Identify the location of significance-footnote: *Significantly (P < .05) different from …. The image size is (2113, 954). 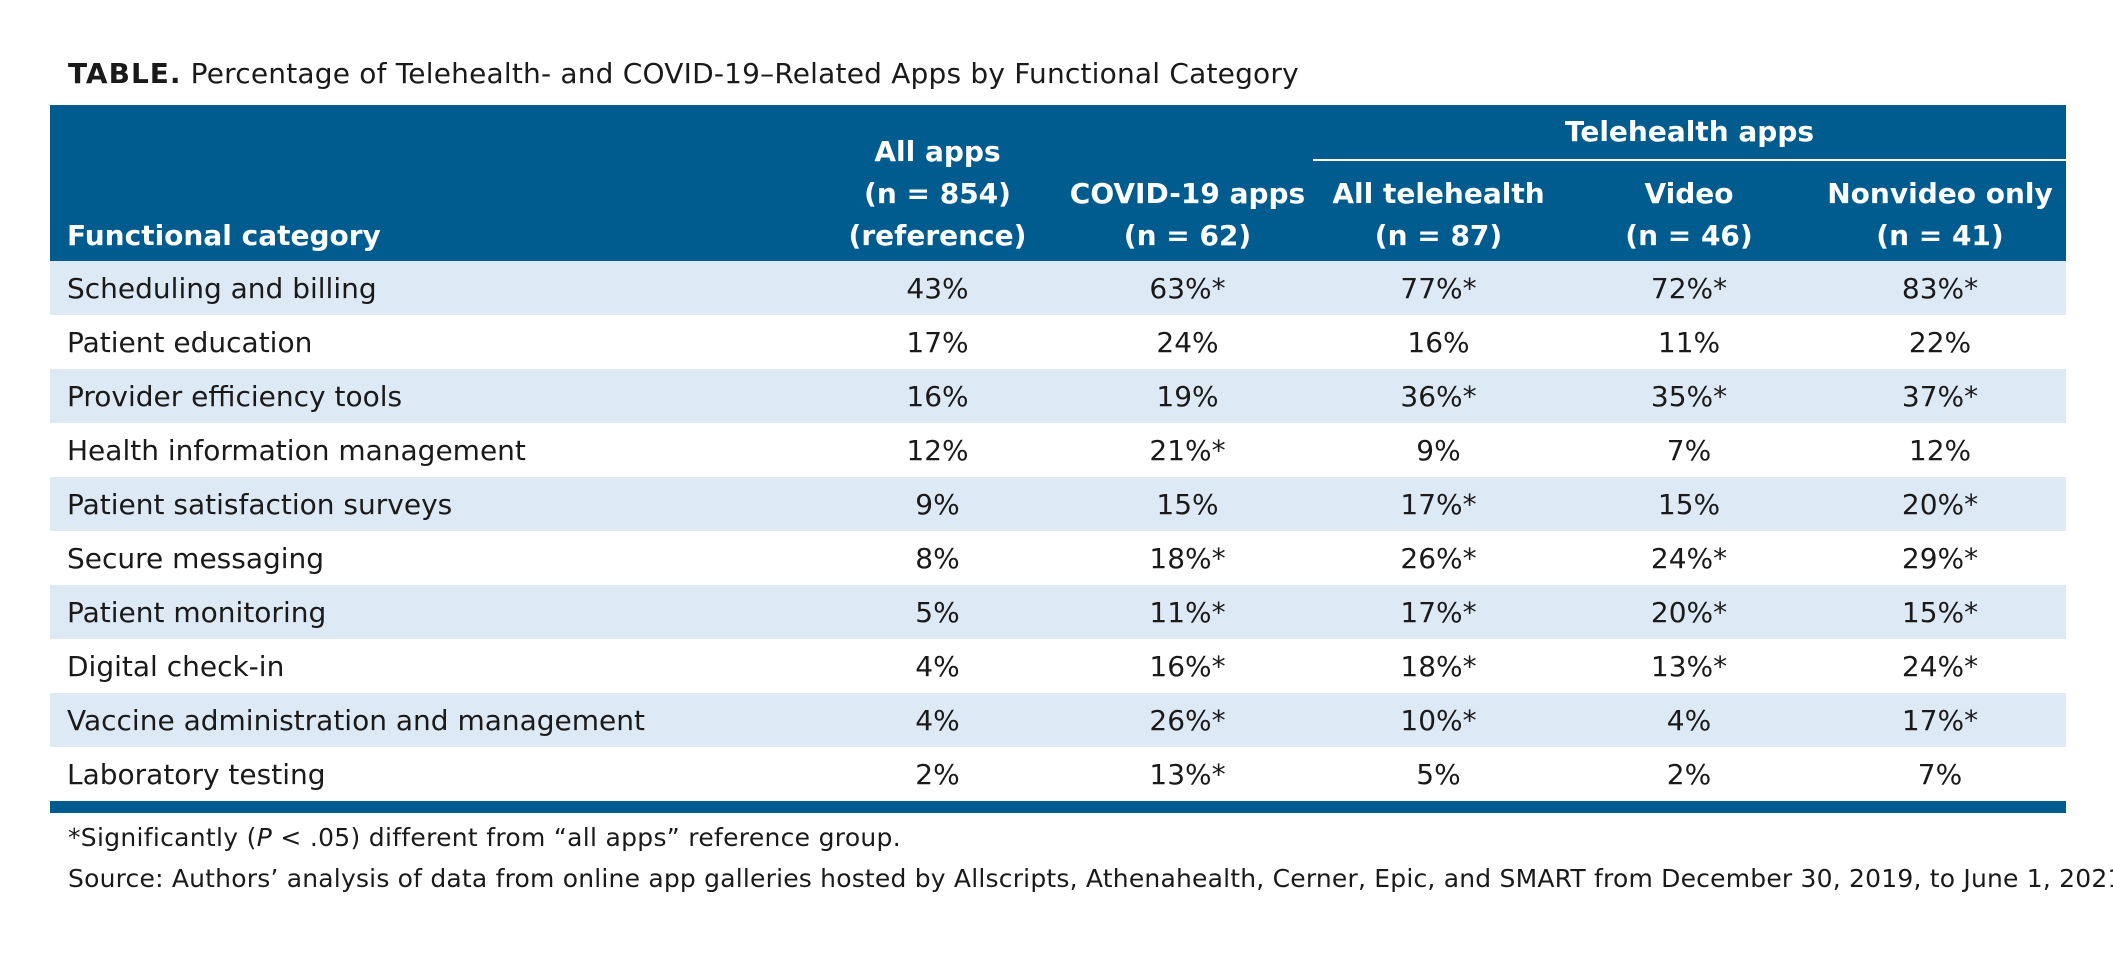
(484, 837).